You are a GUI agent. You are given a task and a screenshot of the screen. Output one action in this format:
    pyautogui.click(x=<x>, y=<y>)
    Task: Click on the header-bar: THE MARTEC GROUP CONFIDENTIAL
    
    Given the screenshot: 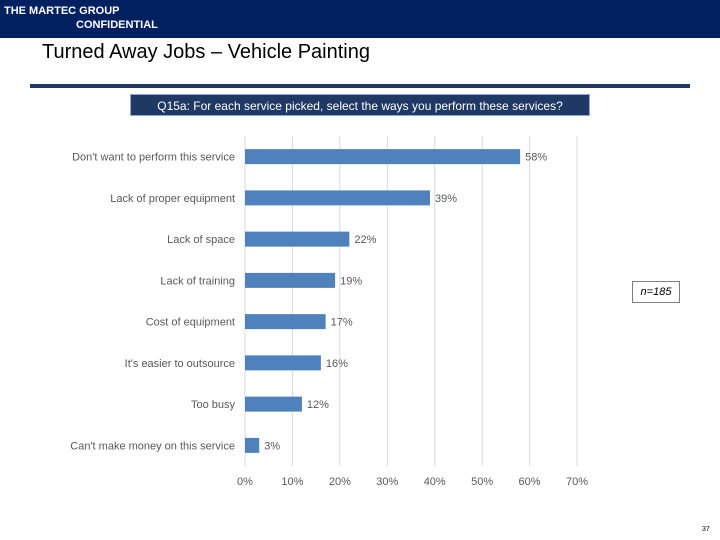 What is the action you would take?
    pyautogui.click(x=360, y=19)
    